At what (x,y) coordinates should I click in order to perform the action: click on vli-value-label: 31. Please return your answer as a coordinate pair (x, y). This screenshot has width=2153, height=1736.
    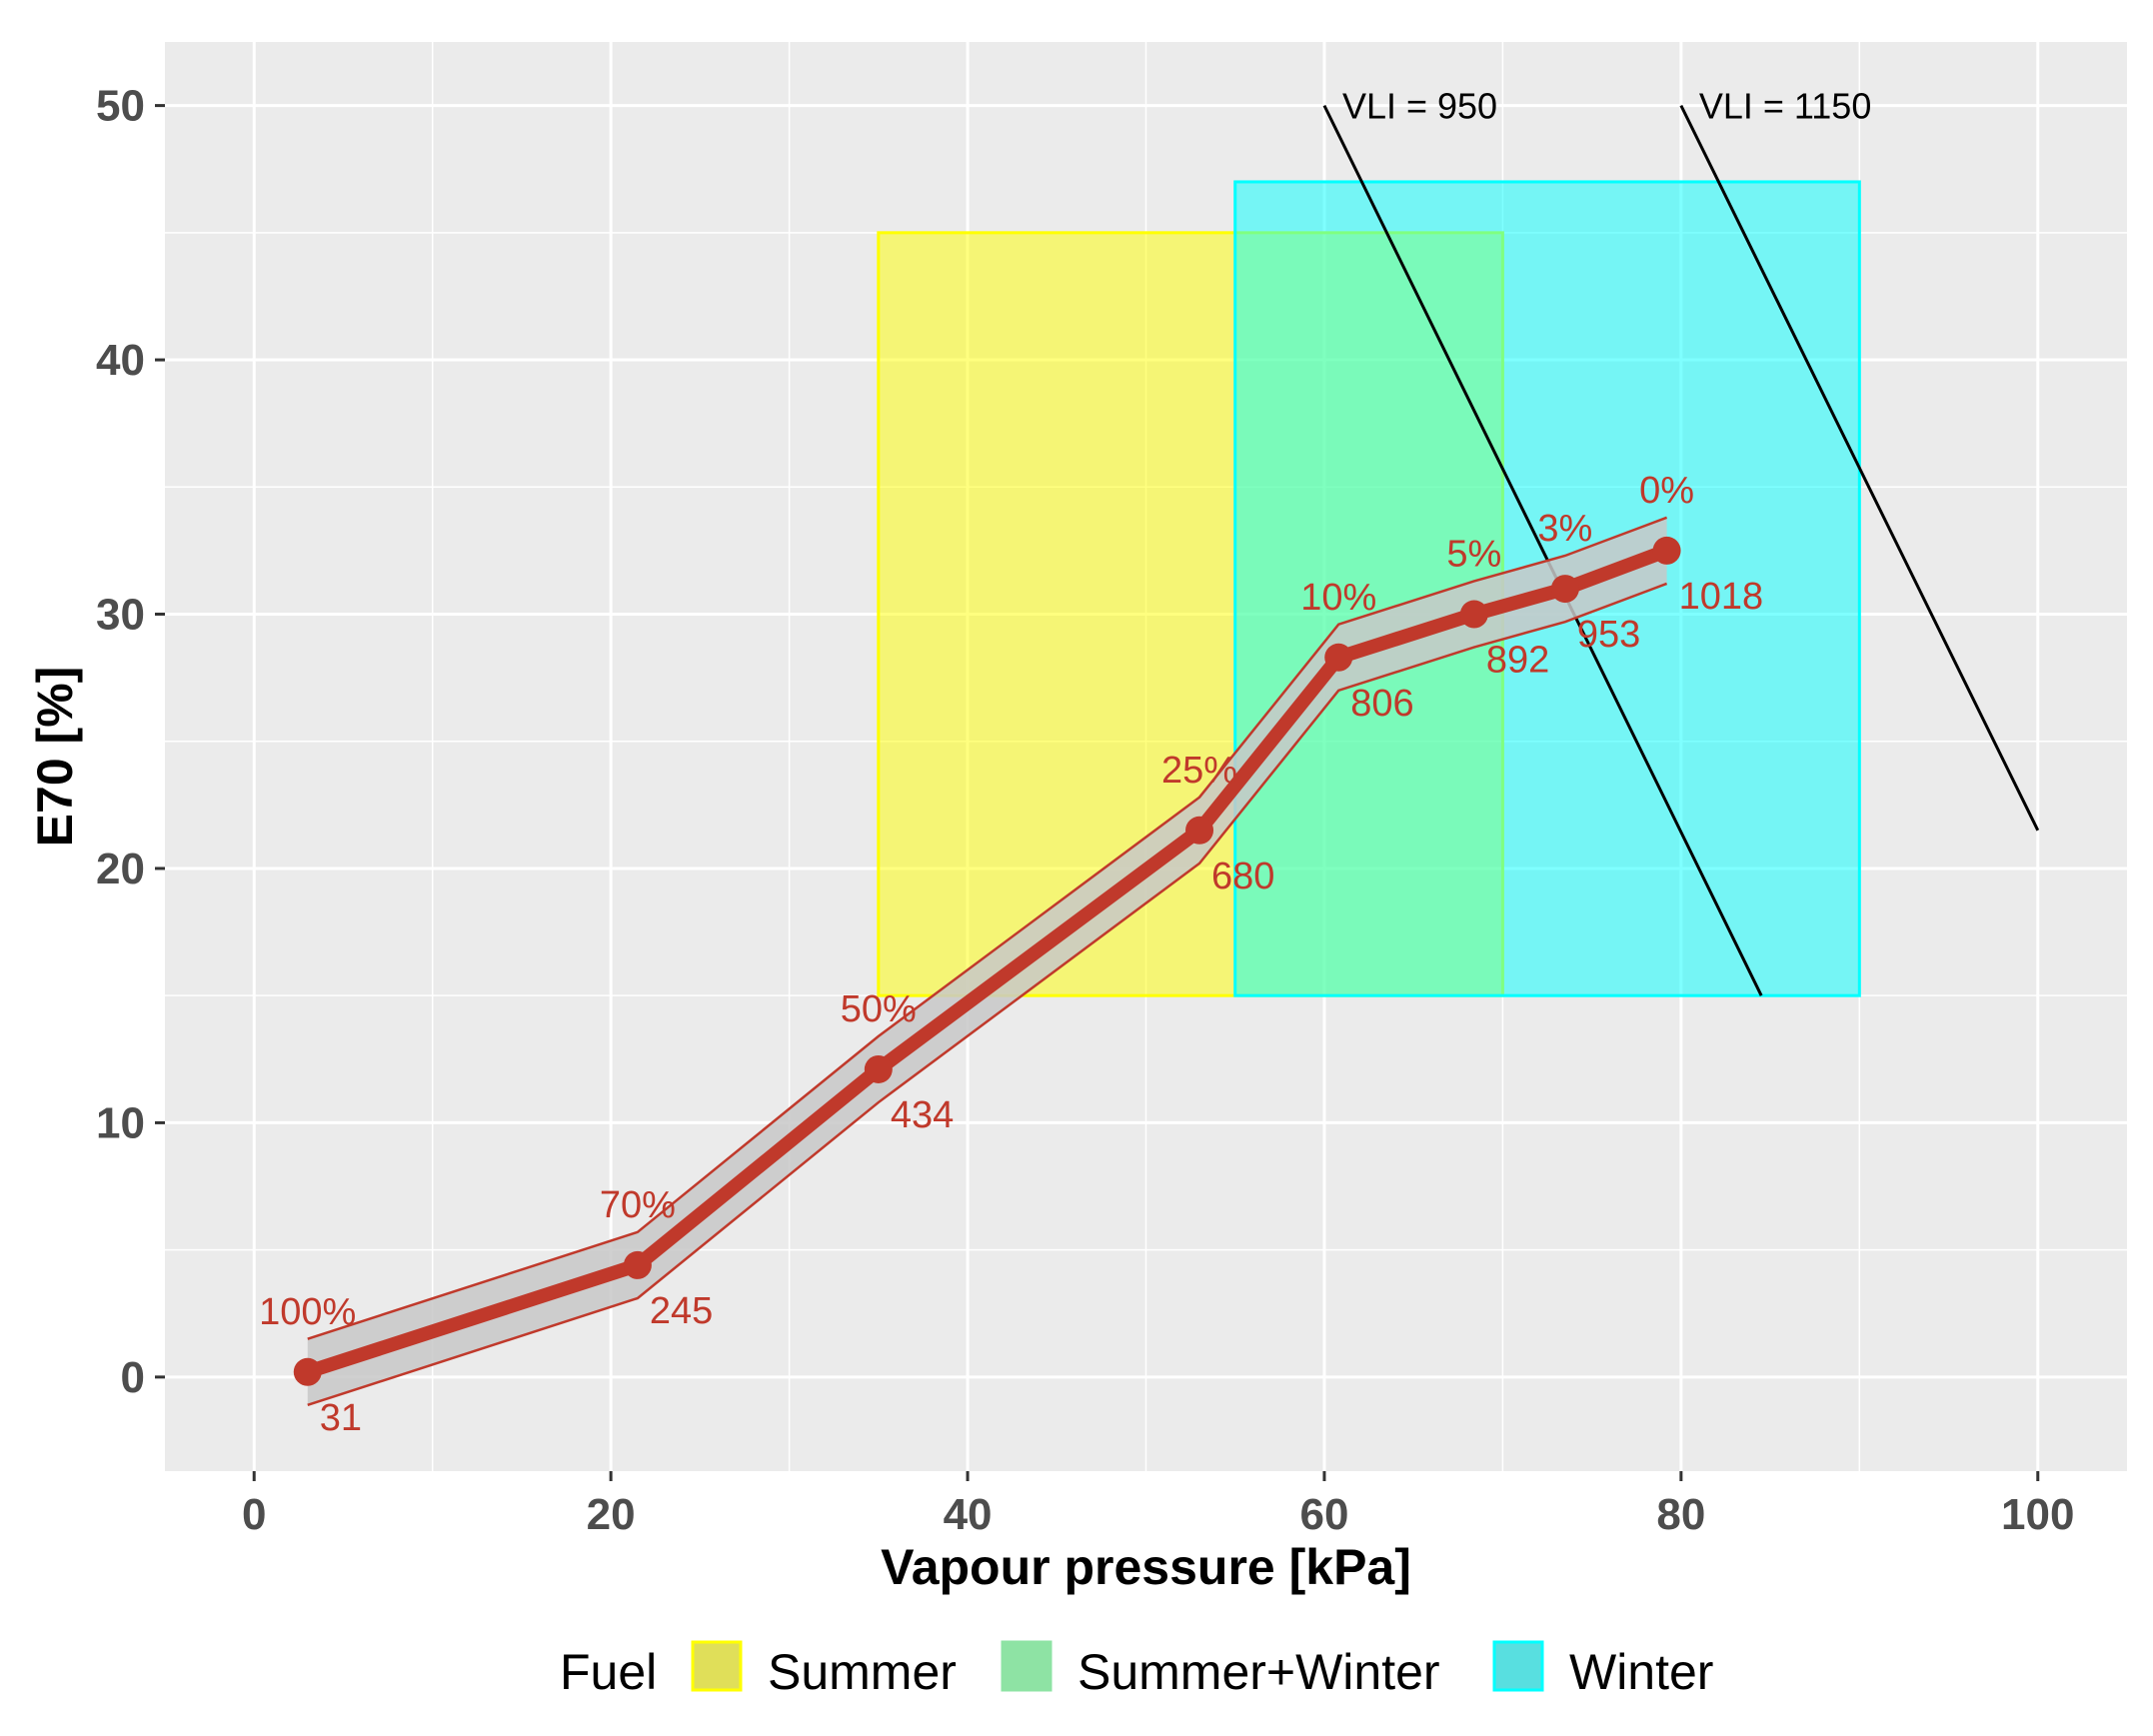
    Looking at the image, I should click on (341, 1418).